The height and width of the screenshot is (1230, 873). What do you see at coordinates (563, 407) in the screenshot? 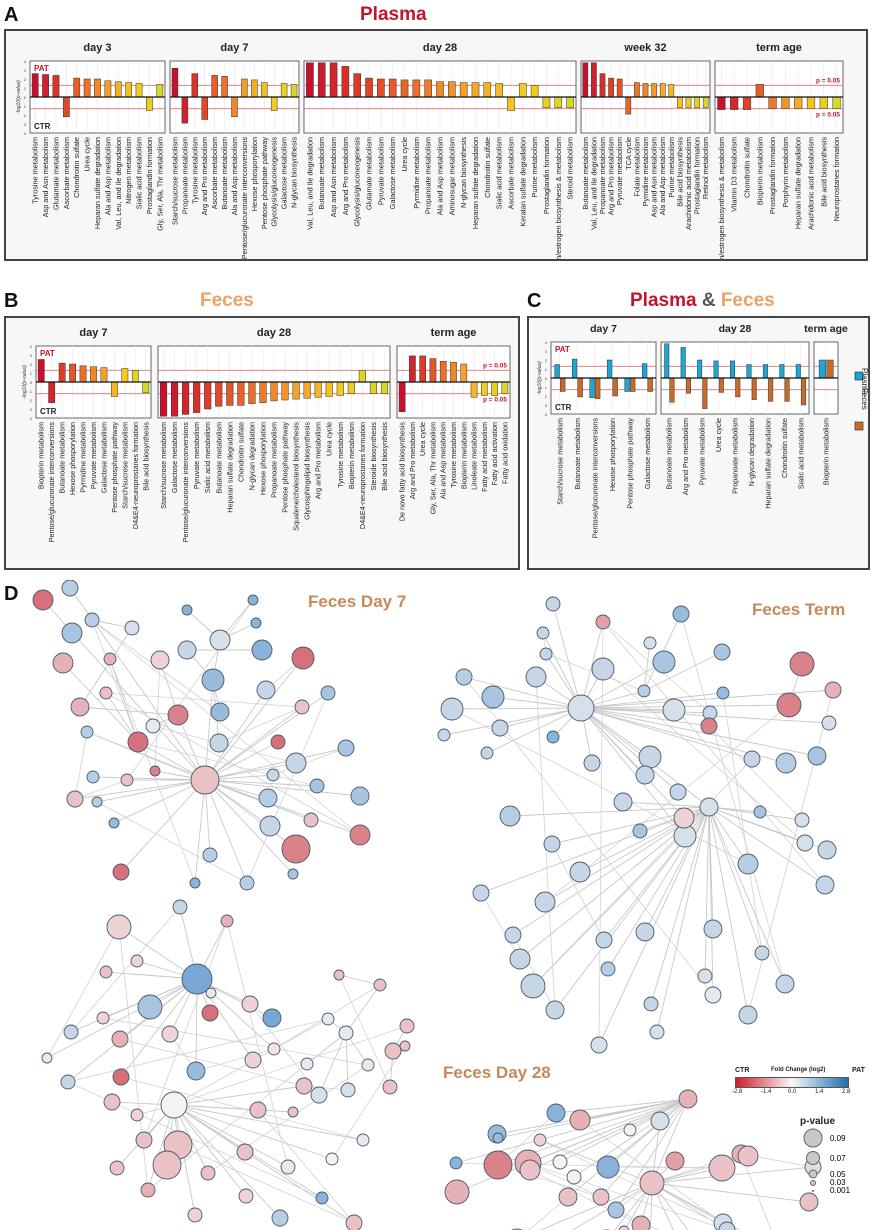
I see `ctr-label: CTR` at bounding box center [563, 407].